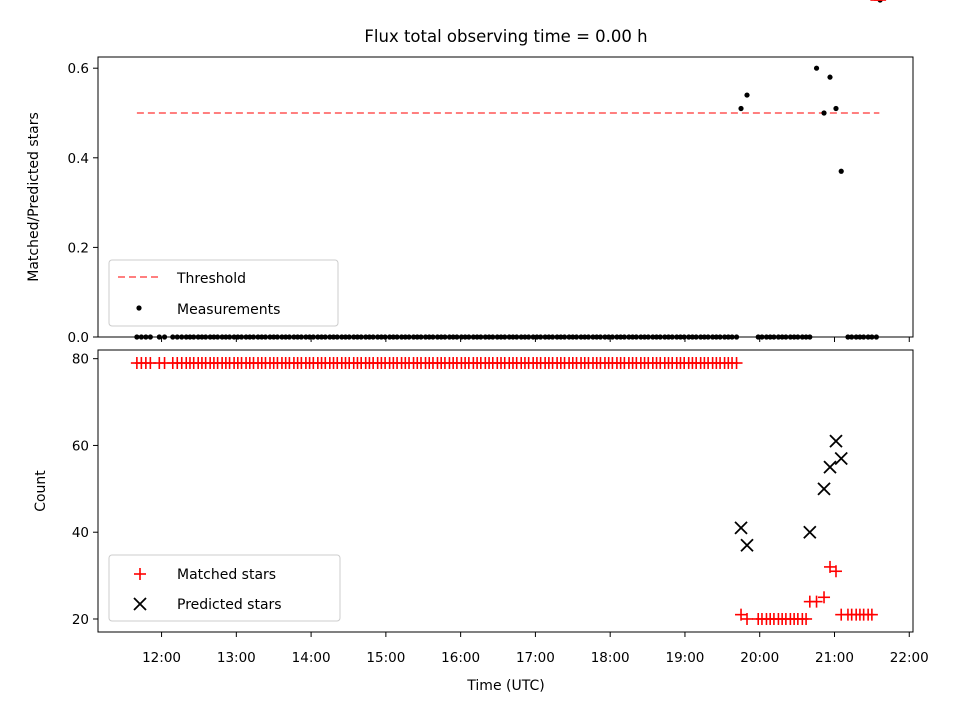 This screenshot has width=960, height=720. What do you see at coordinates (78, 159) in the screenshot?
I see `ratio-y-tick-label: 0.4` at bounding box center [78, 159].